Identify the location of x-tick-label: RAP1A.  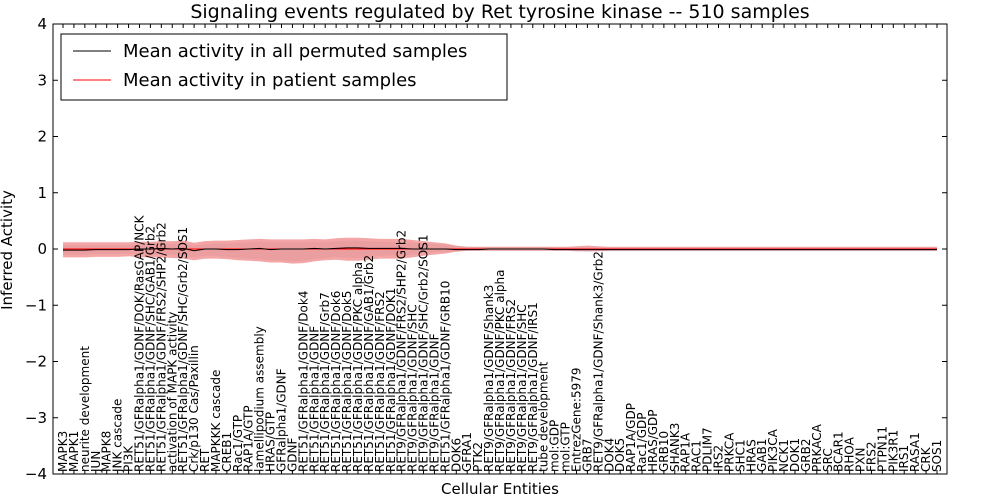
(686, 452).